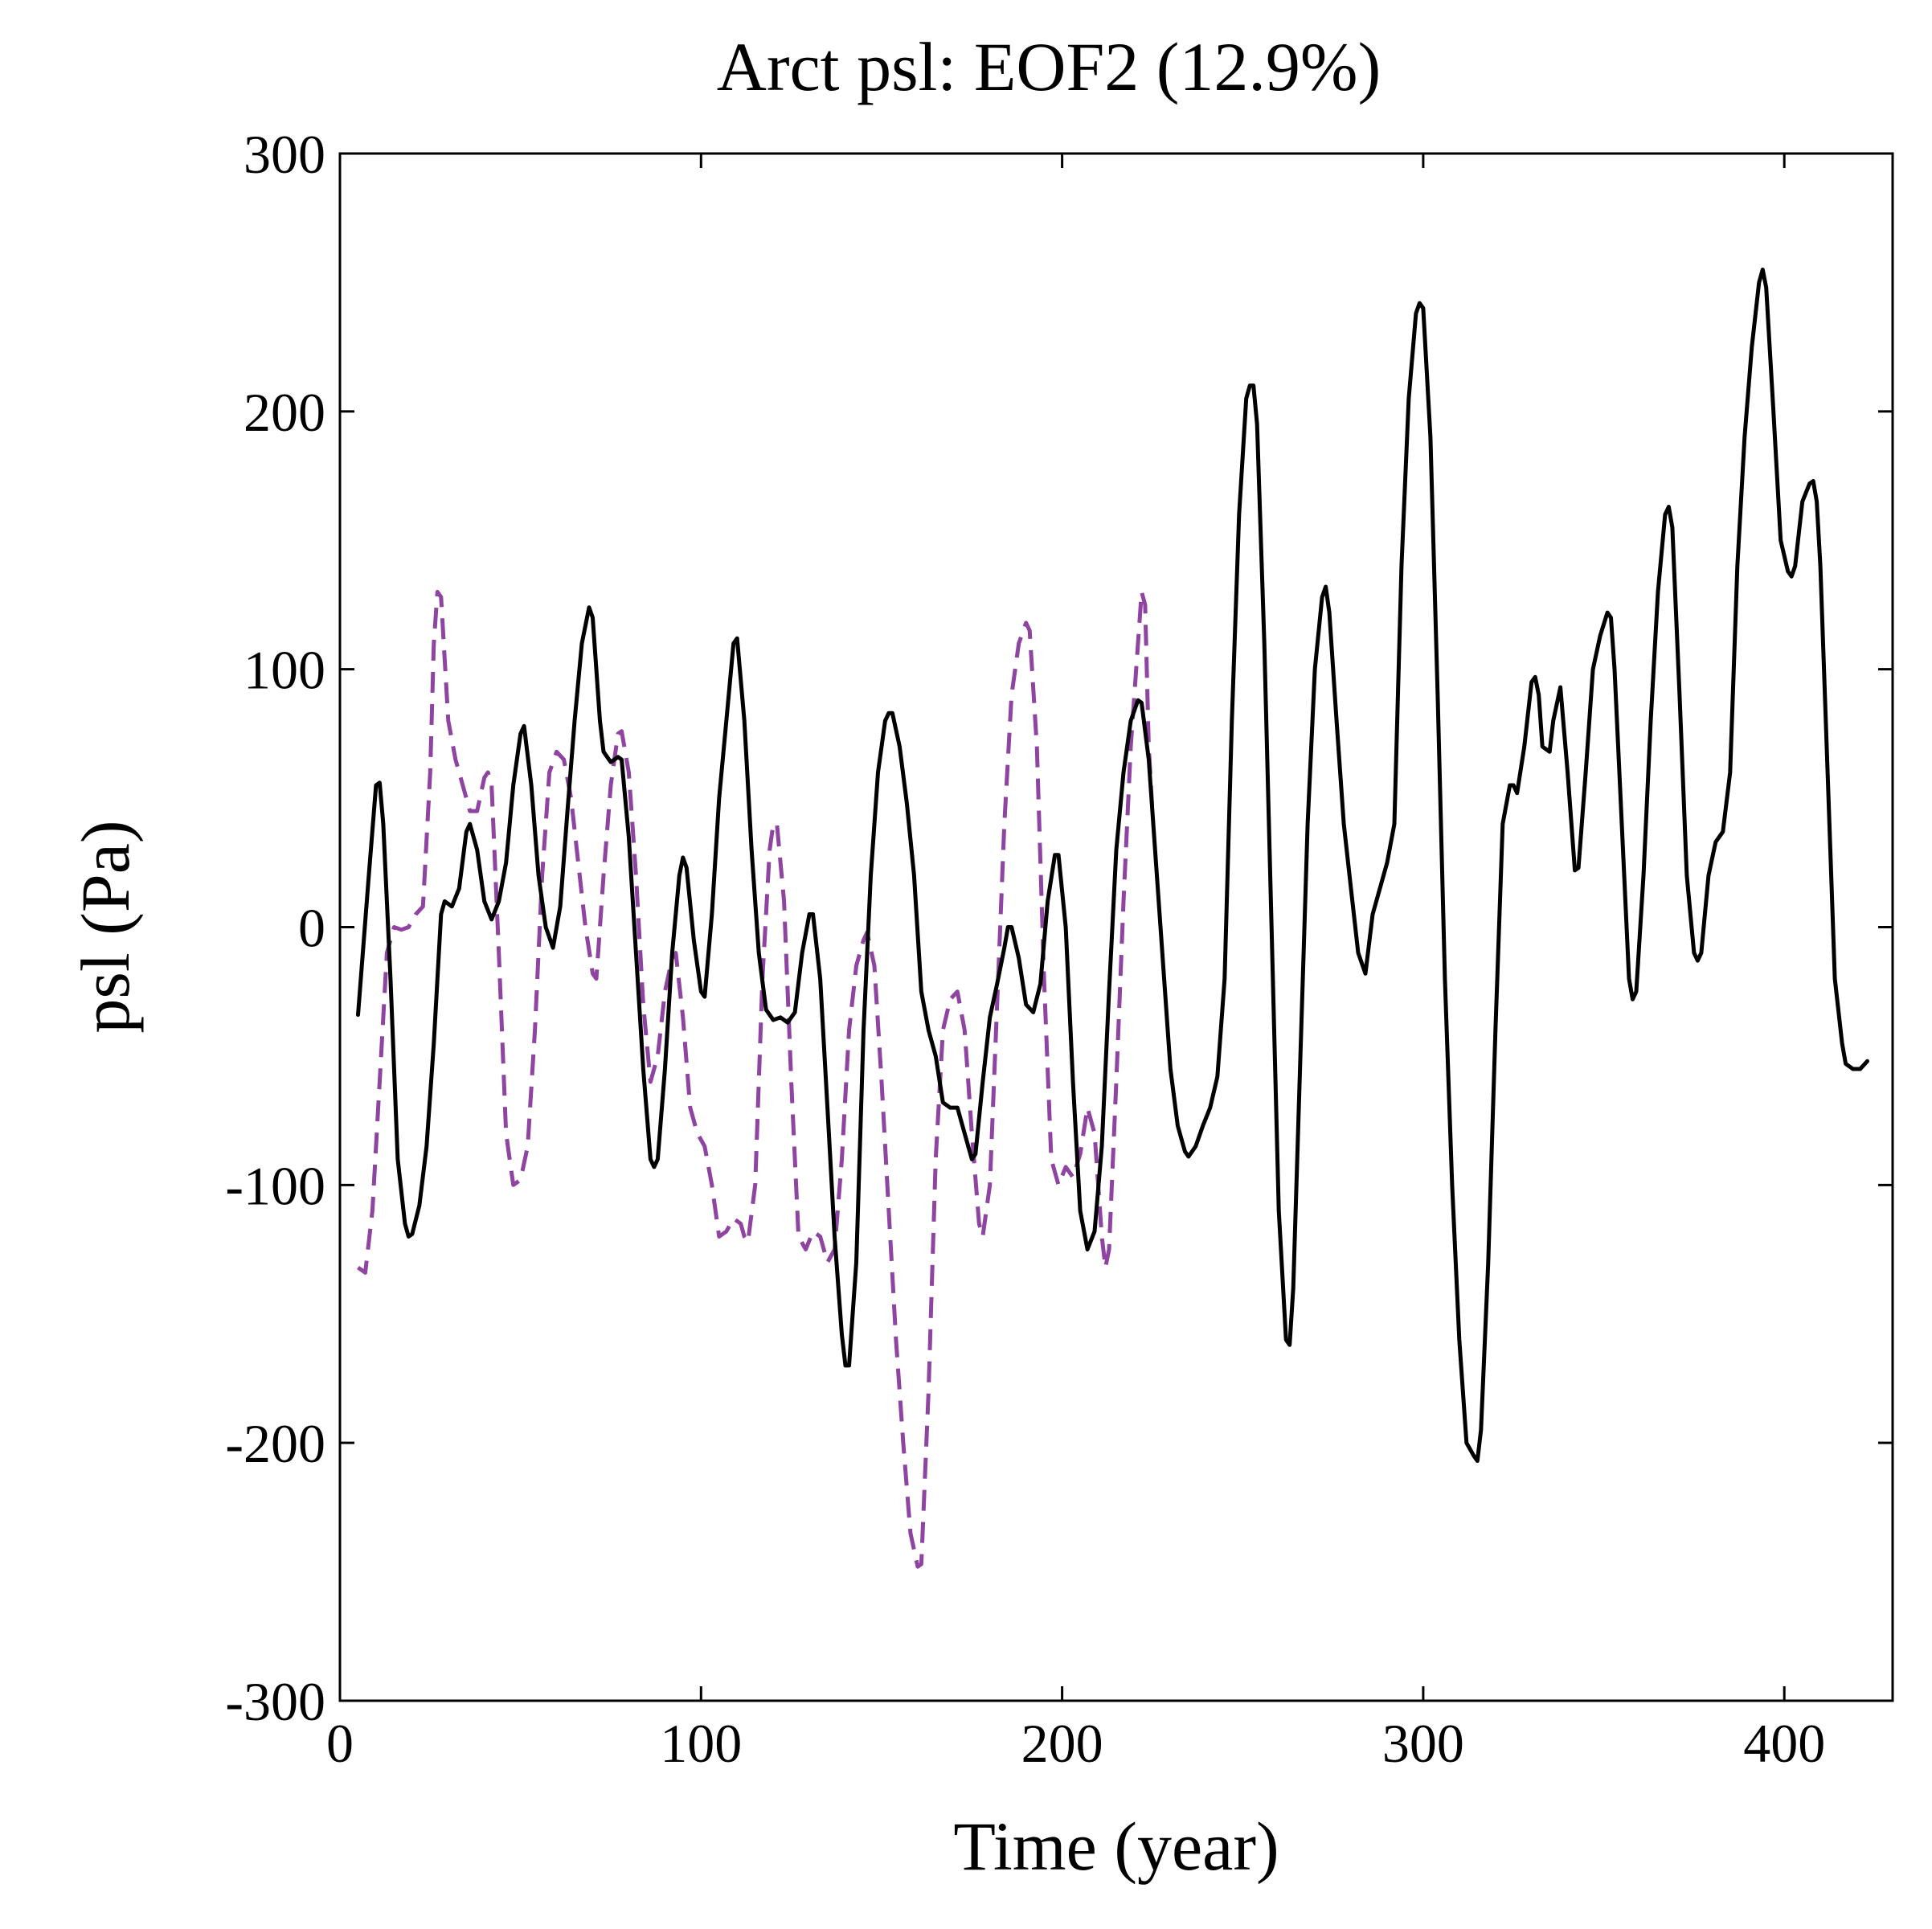  I want to click on x-tick-label: 400, so click(1784, 1743).